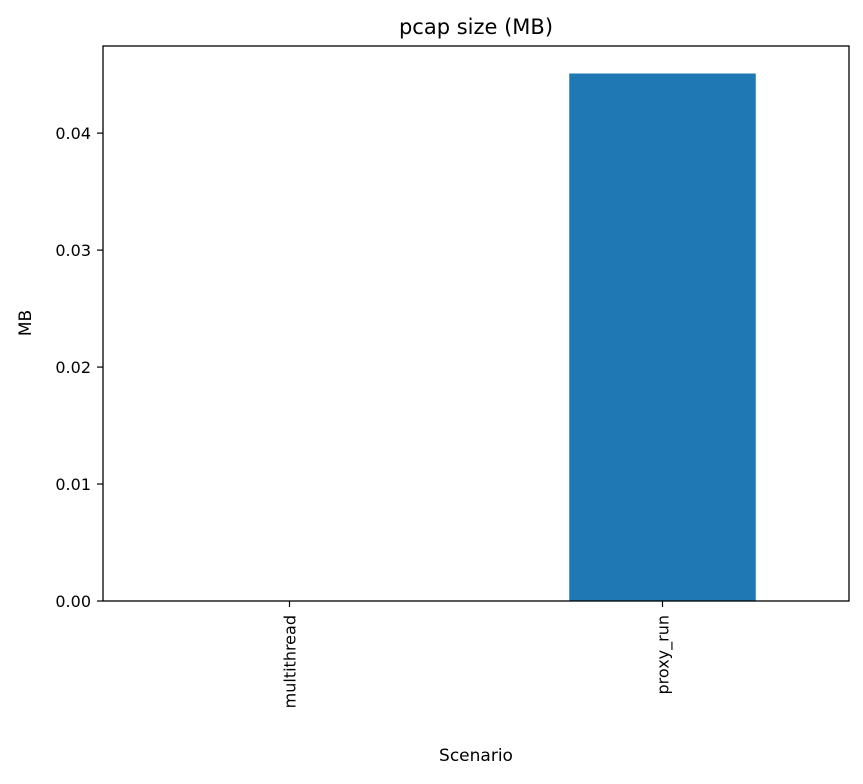  I want to click on y-axis-ticks: 0.00 0.01 0.02 0.03 0.04, so click(79, 367).